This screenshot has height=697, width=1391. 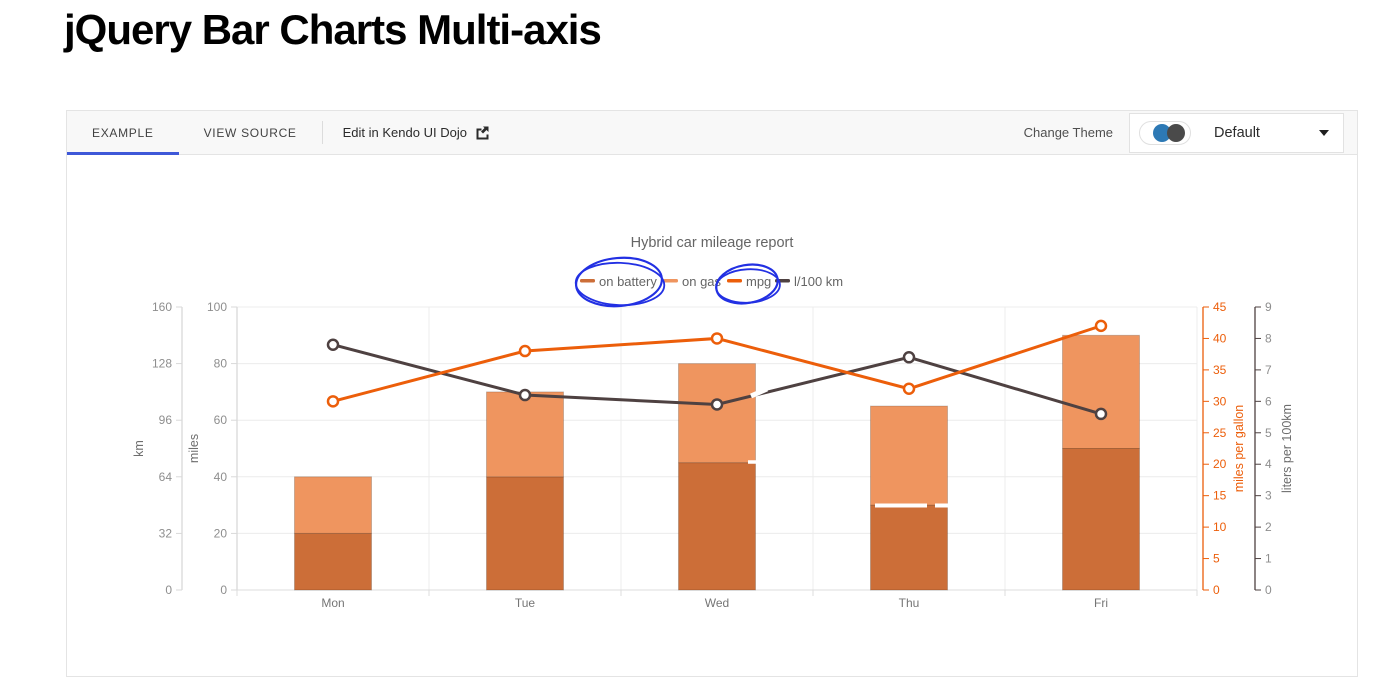 What do you see at coordinates (909, 357) in the screenshot?
I see `point-l-100-km-thu` at bounding box center [909, 357].